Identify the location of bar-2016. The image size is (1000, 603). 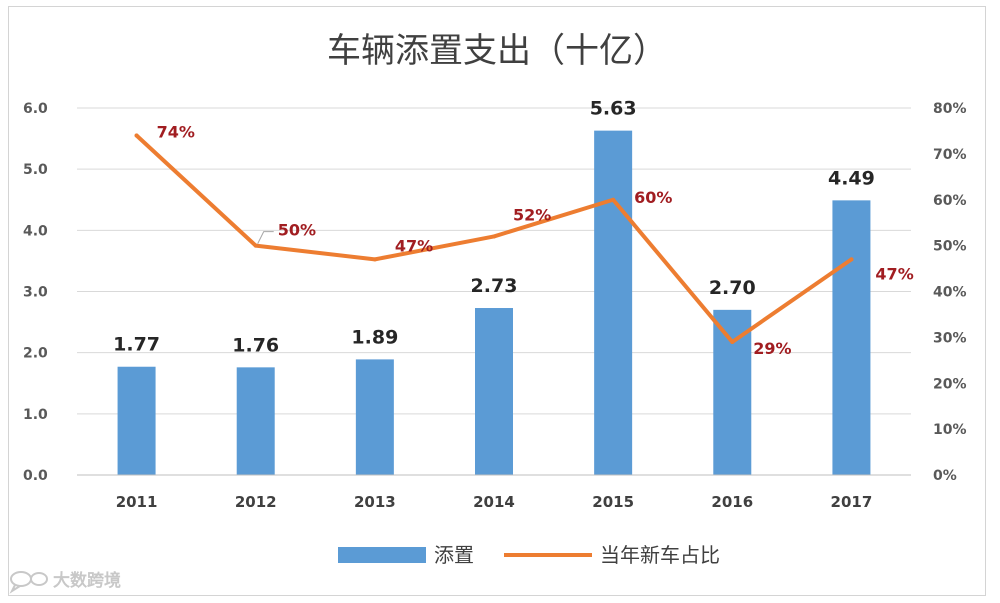
(732, 392).